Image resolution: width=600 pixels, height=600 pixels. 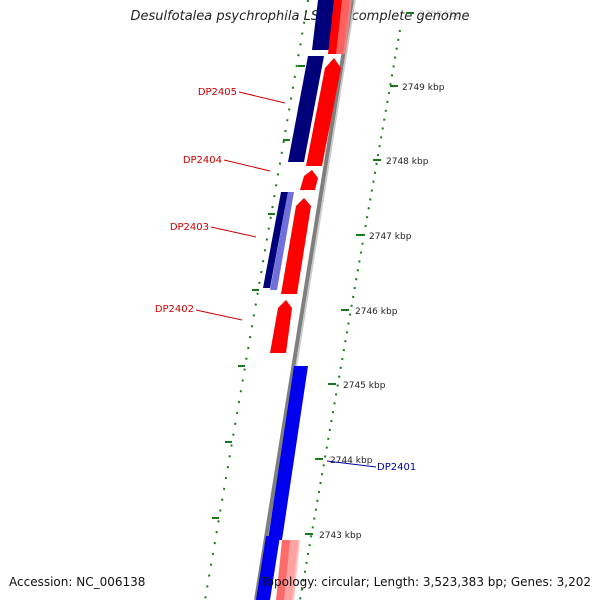 I want to click on gene-dp2405, so click(x=306, y=109).